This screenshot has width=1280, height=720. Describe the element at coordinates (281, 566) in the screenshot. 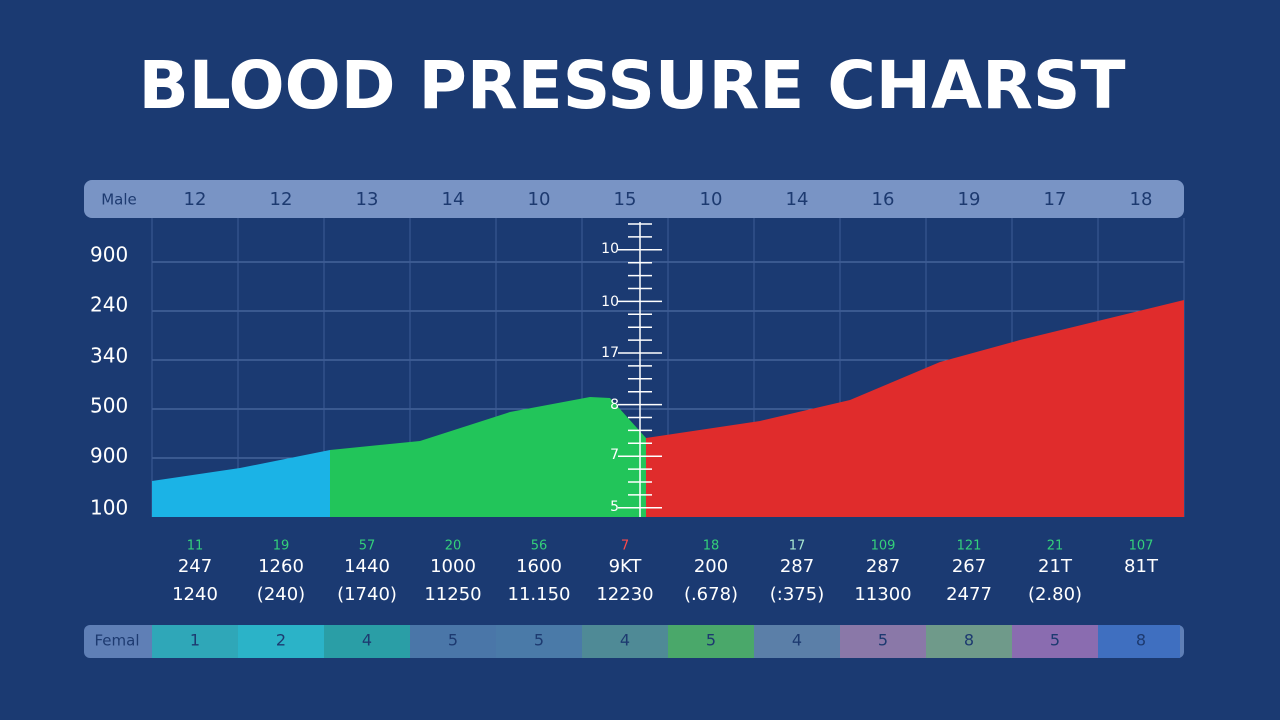

I see `row-cell: 1260` at that location.